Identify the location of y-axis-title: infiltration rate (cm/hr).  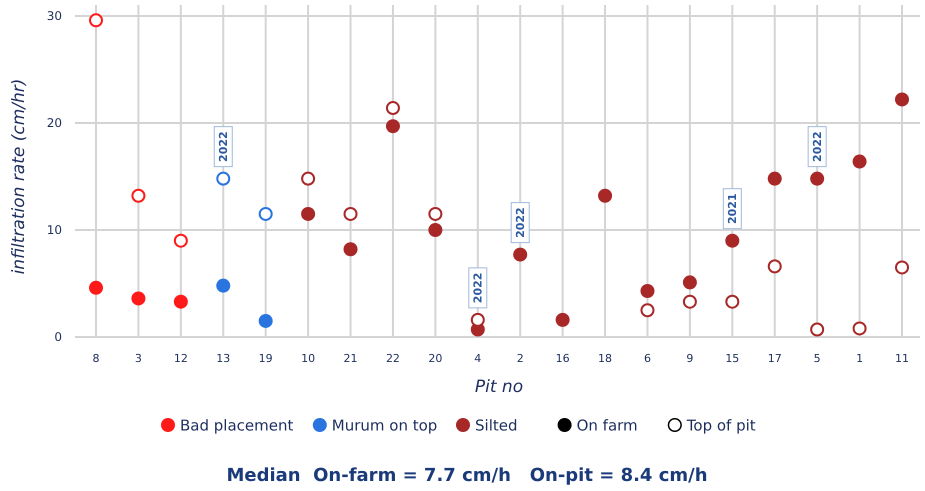
(19, 176).